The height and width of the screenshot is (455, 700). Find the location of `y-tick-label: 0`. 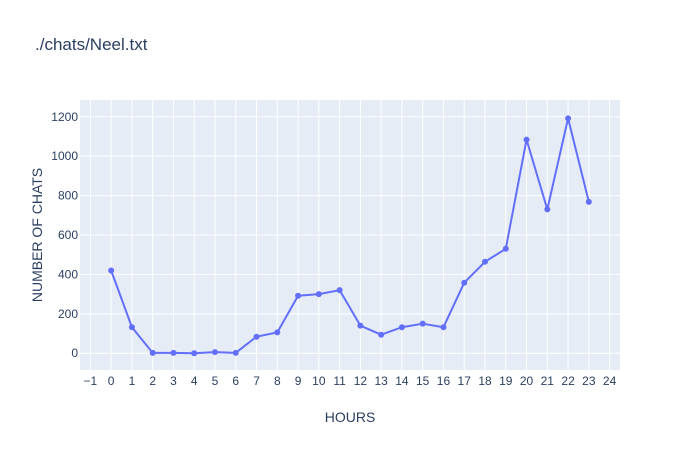

y-tick-label: 0 is located at coordinates (74, 353).